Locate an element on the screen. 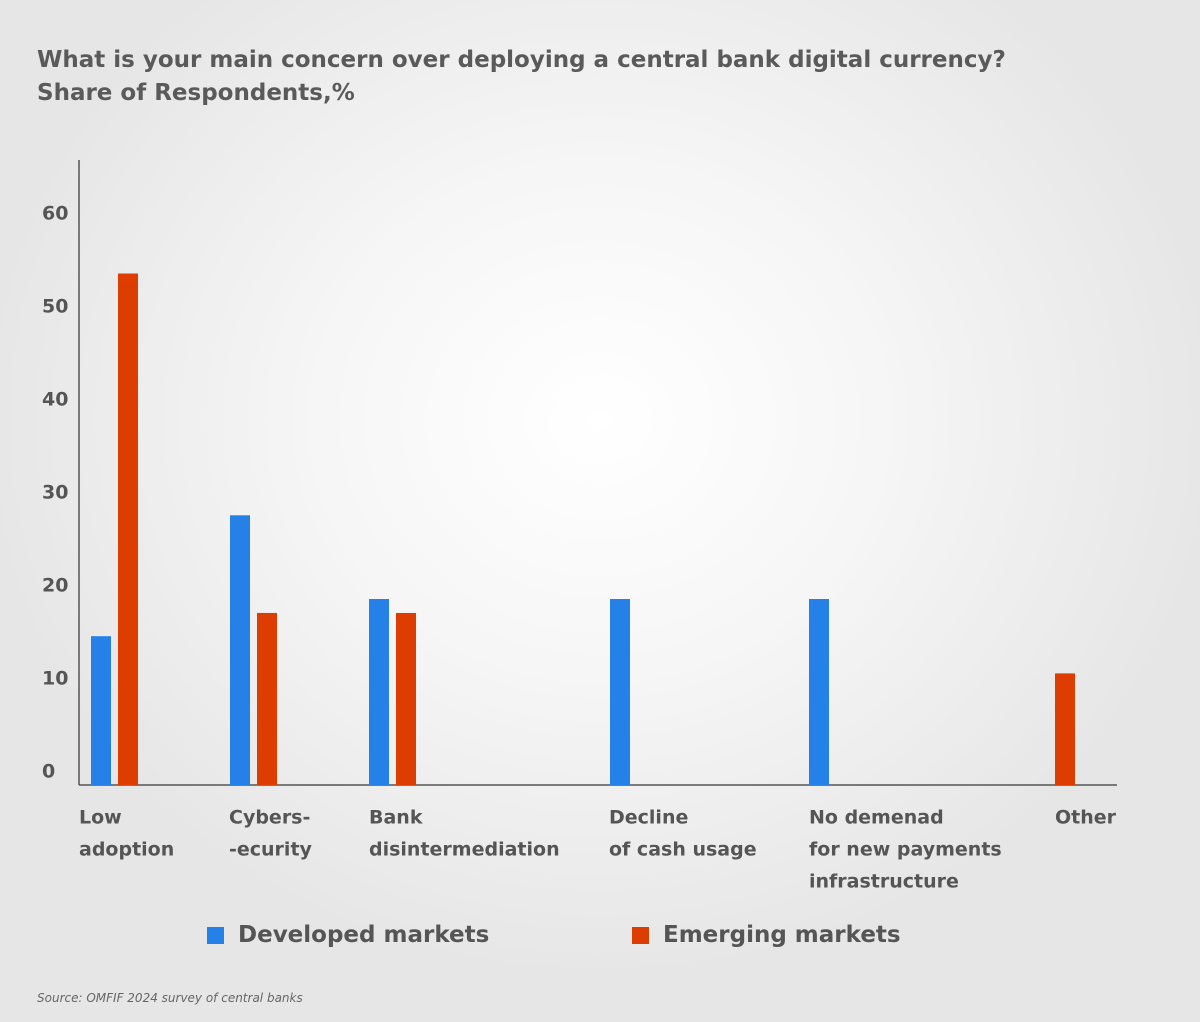 Image resolution: width=1200 pixels, height=1022 pixels. x-category-label: Cybers- is located at coordinates (269, 818).